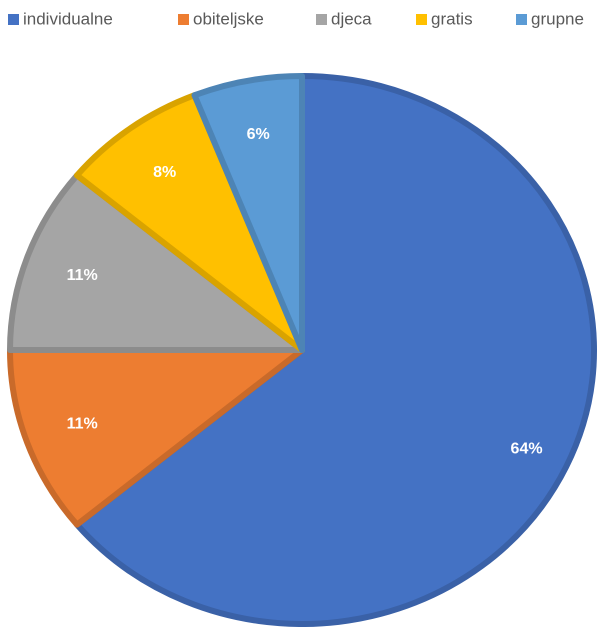 The height and width of the screenshot is (627, 604). I want to click on legend-label: grupne, so click(557, 18).